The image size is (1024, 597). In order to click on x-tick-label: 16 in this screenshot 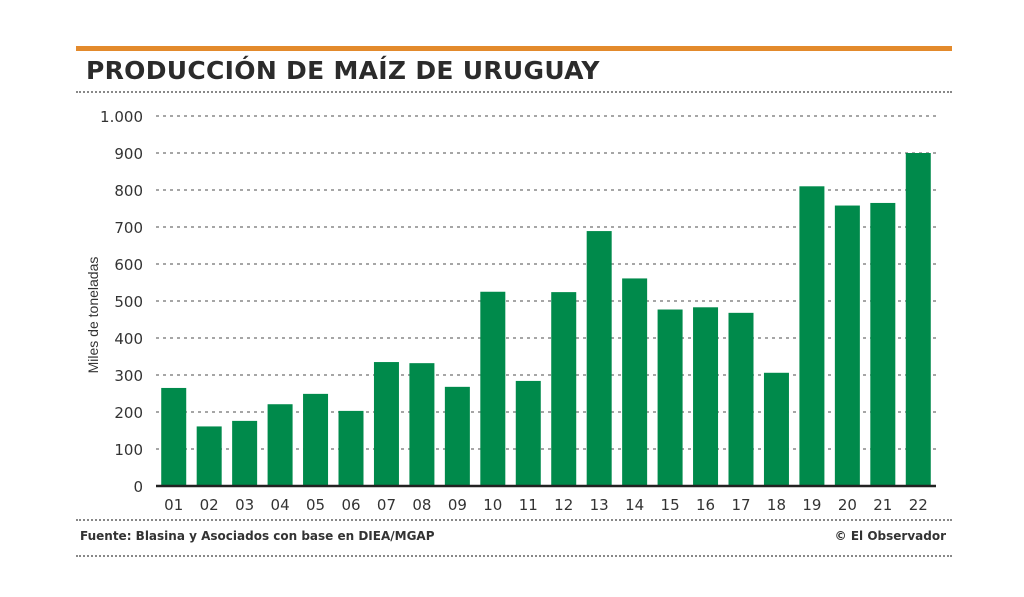, I will do `click(705, 505)`.